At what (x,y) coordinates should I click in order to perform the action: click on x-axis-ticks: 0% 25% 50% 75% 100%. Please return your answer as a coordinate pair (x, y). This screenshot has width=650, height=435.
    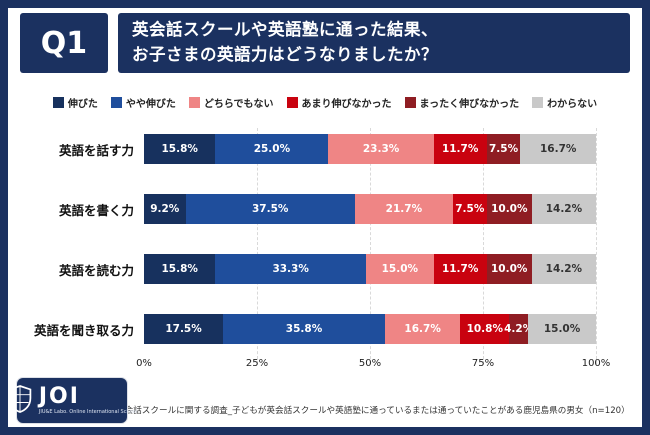
    Looking at the image, I should click on (373, 365).